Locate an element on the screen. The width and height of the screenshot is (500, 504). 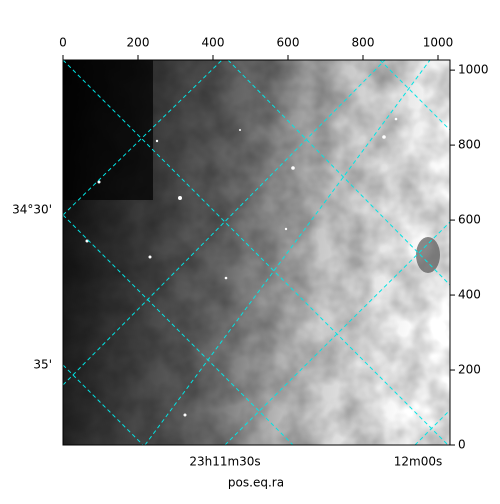
x-tick-label: 1000 is located at coordinates (438, 43).